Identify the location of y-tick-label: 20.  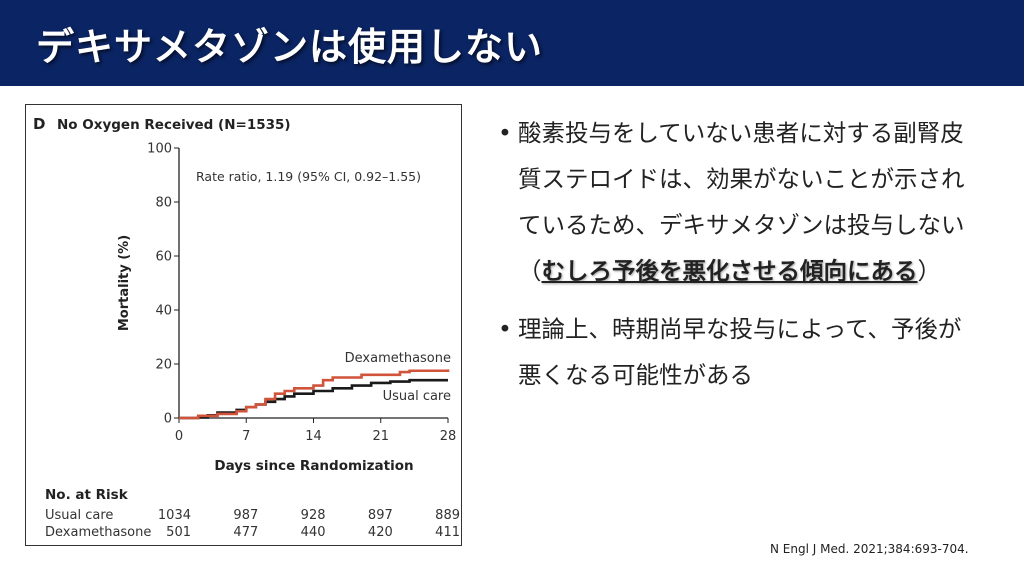
(163, 365).